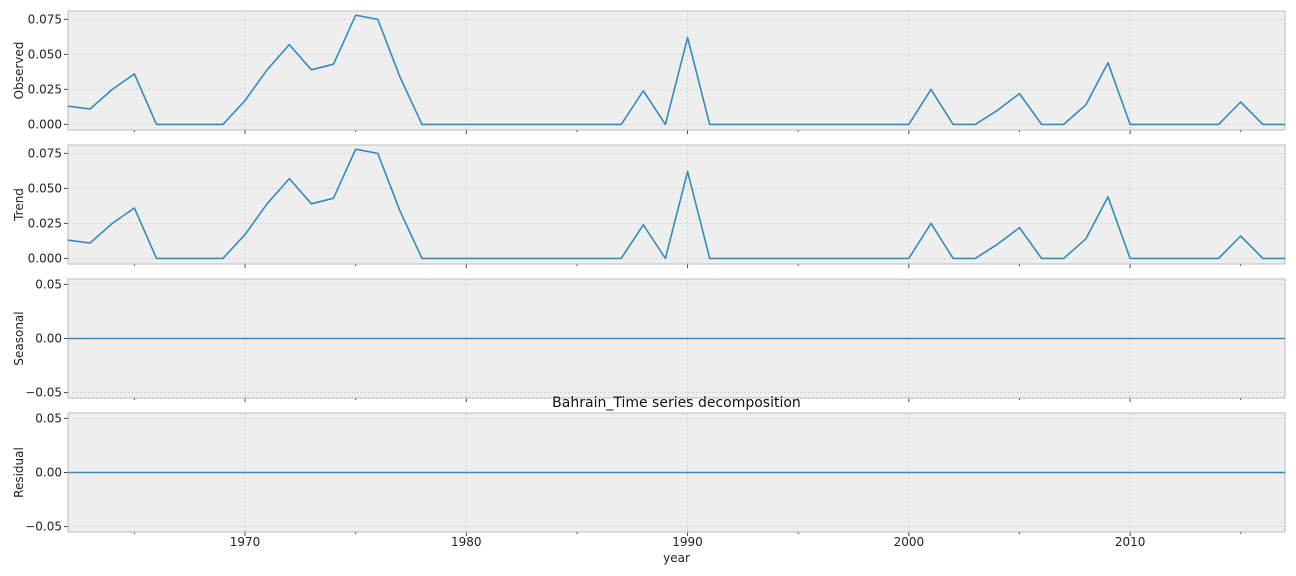  What do you see at coordinates (19, 205) in the screenshot?
I see `y-axis-label: Trend` at bounding box center [19, 205].